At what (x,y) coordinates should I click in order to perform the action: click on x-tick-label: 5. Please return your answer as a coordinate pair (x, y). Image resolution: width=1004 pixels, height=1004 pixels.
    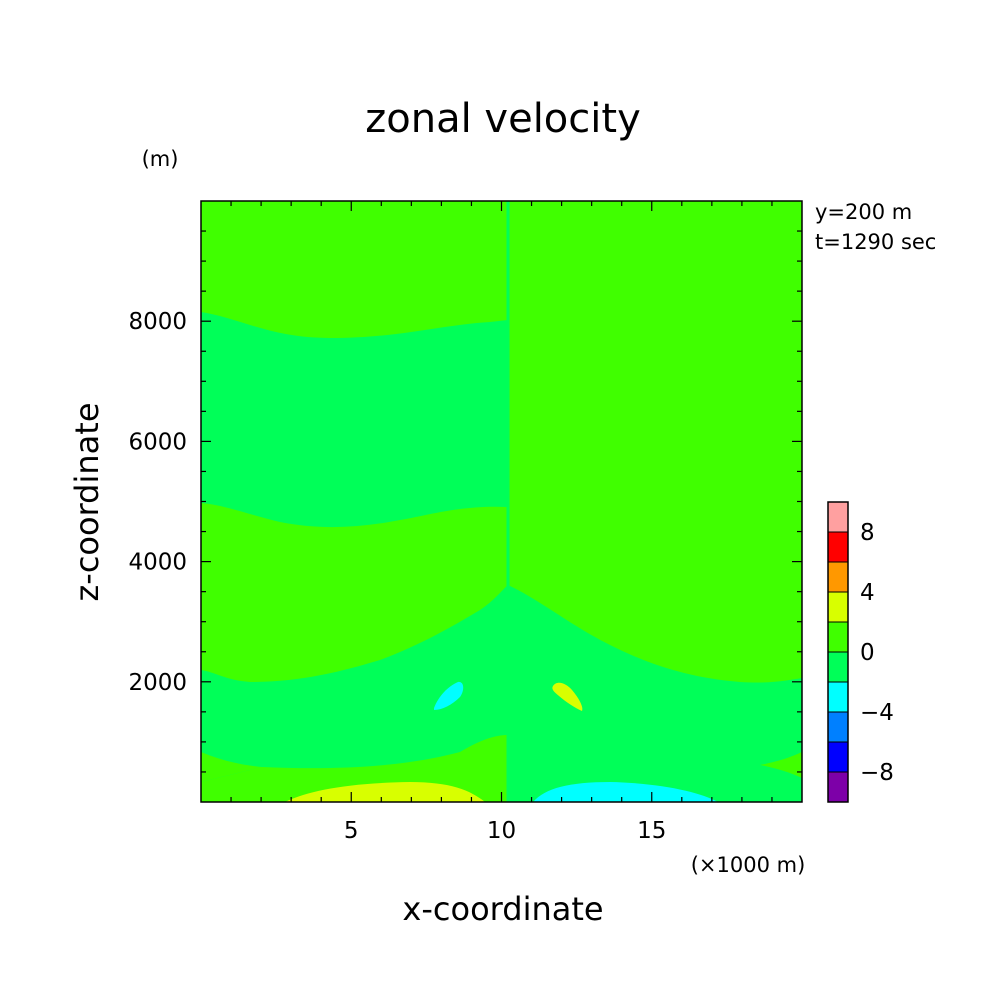
    Looking at the image, I should click on (351, 831).